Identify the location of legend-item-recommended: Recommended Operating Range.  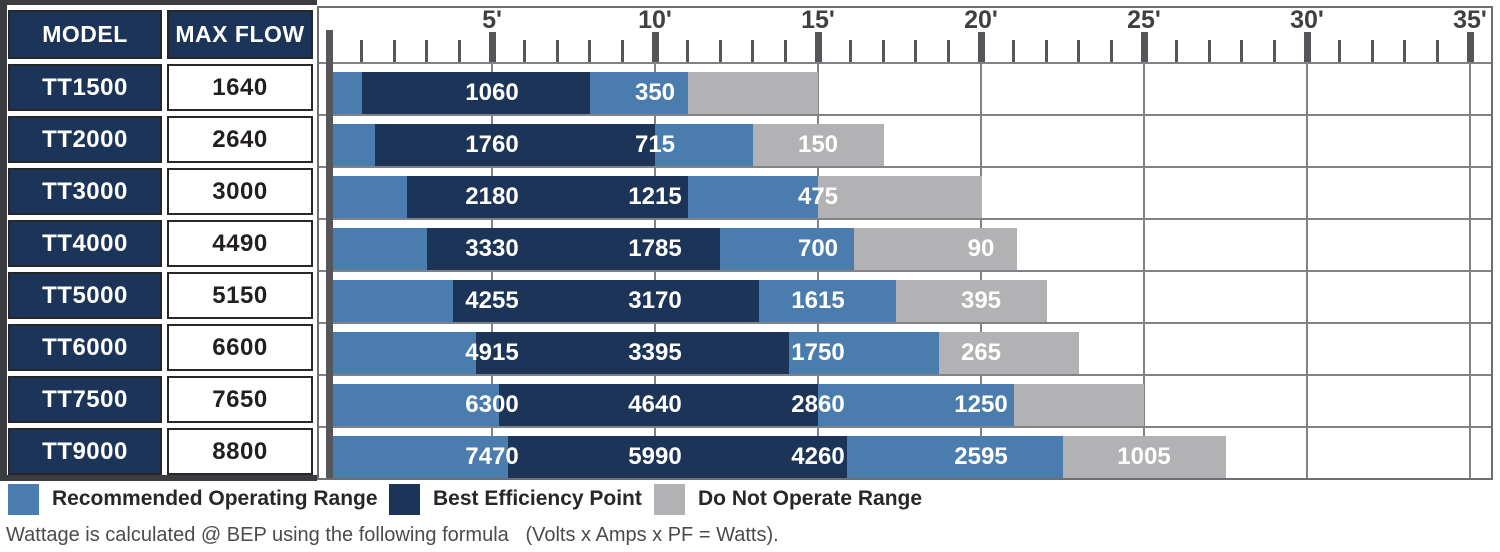
(193, 499).